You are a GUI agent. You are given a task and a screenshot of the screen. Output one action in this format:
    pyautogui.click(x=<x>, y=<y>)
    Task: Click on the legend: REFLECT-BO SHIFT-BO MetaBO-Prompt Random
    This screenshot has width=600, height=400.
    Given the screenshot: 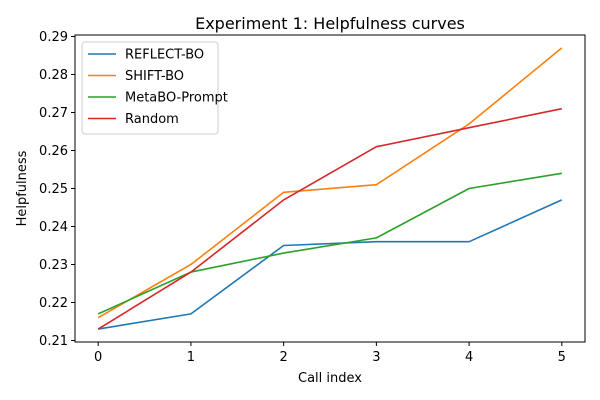 What is the action you would take?
    pyautogui.click(x=154, y=88)
    